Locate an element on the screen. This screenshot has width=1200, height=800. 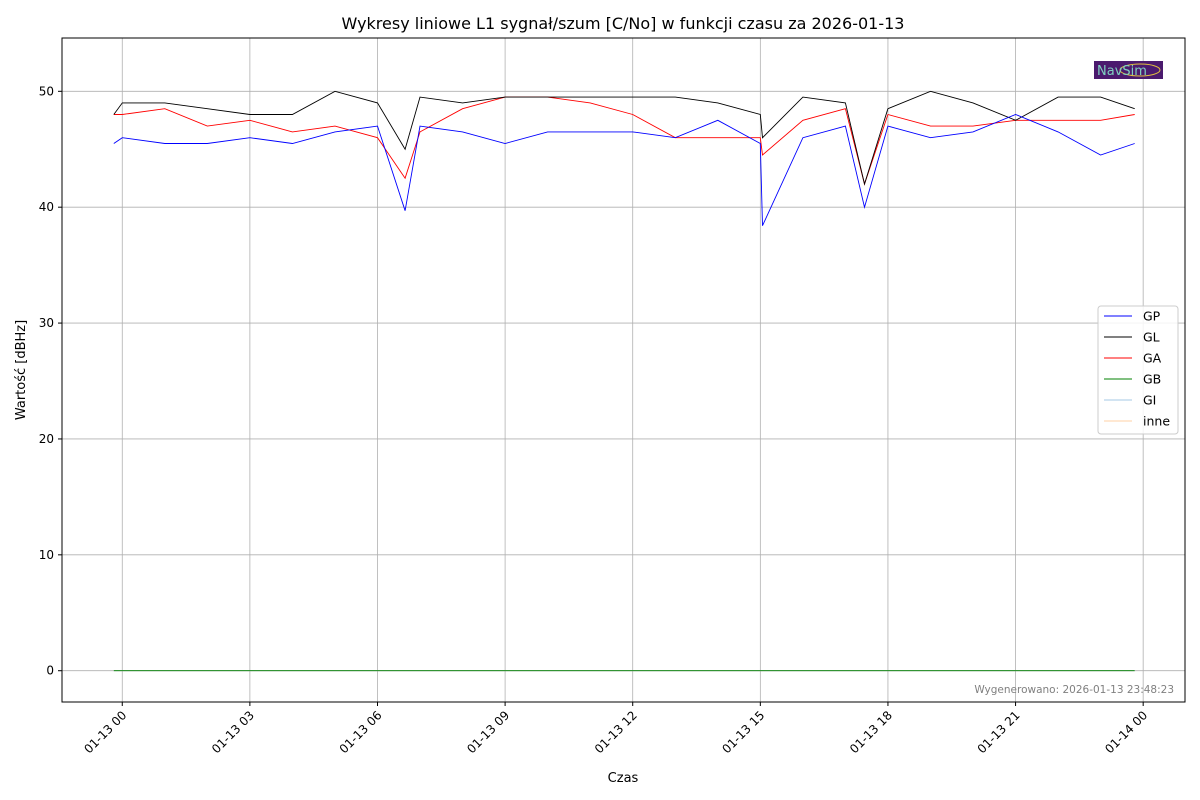
series-line-GP is located at coordinates (624, 170).